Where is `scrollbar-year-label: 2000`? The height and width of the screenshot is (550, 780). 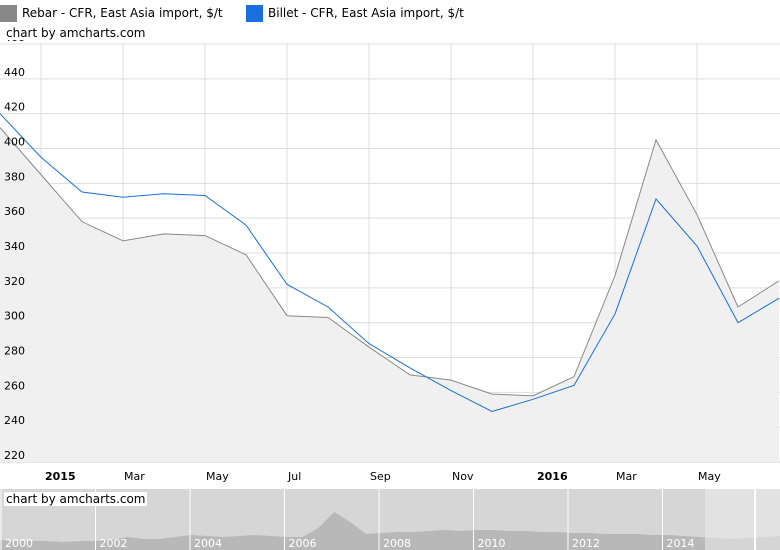 scrollbar-year-label: 2000 is located at coordinates (19, 543).